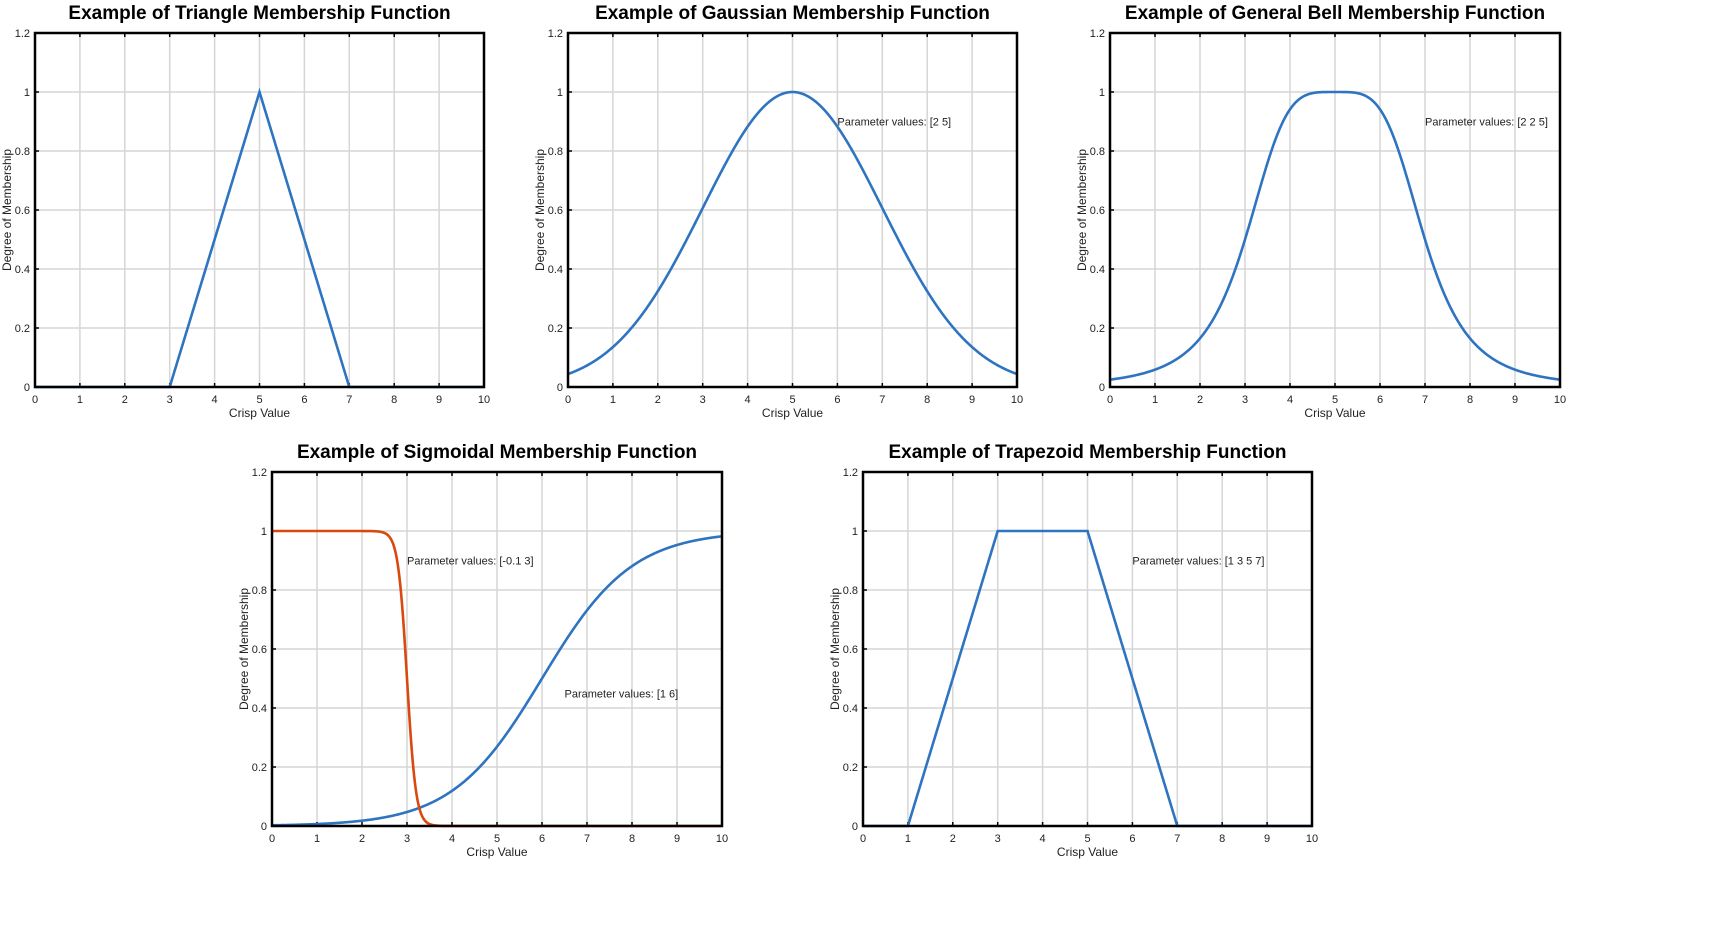 Image resolution: width=1725 pixels, height=946 pixels. What do you see at coordinates (497, 452) in the screenshot?
I see `chart-title: Example of Sigmoidal Membership Function` at bounding box center [497, 452].